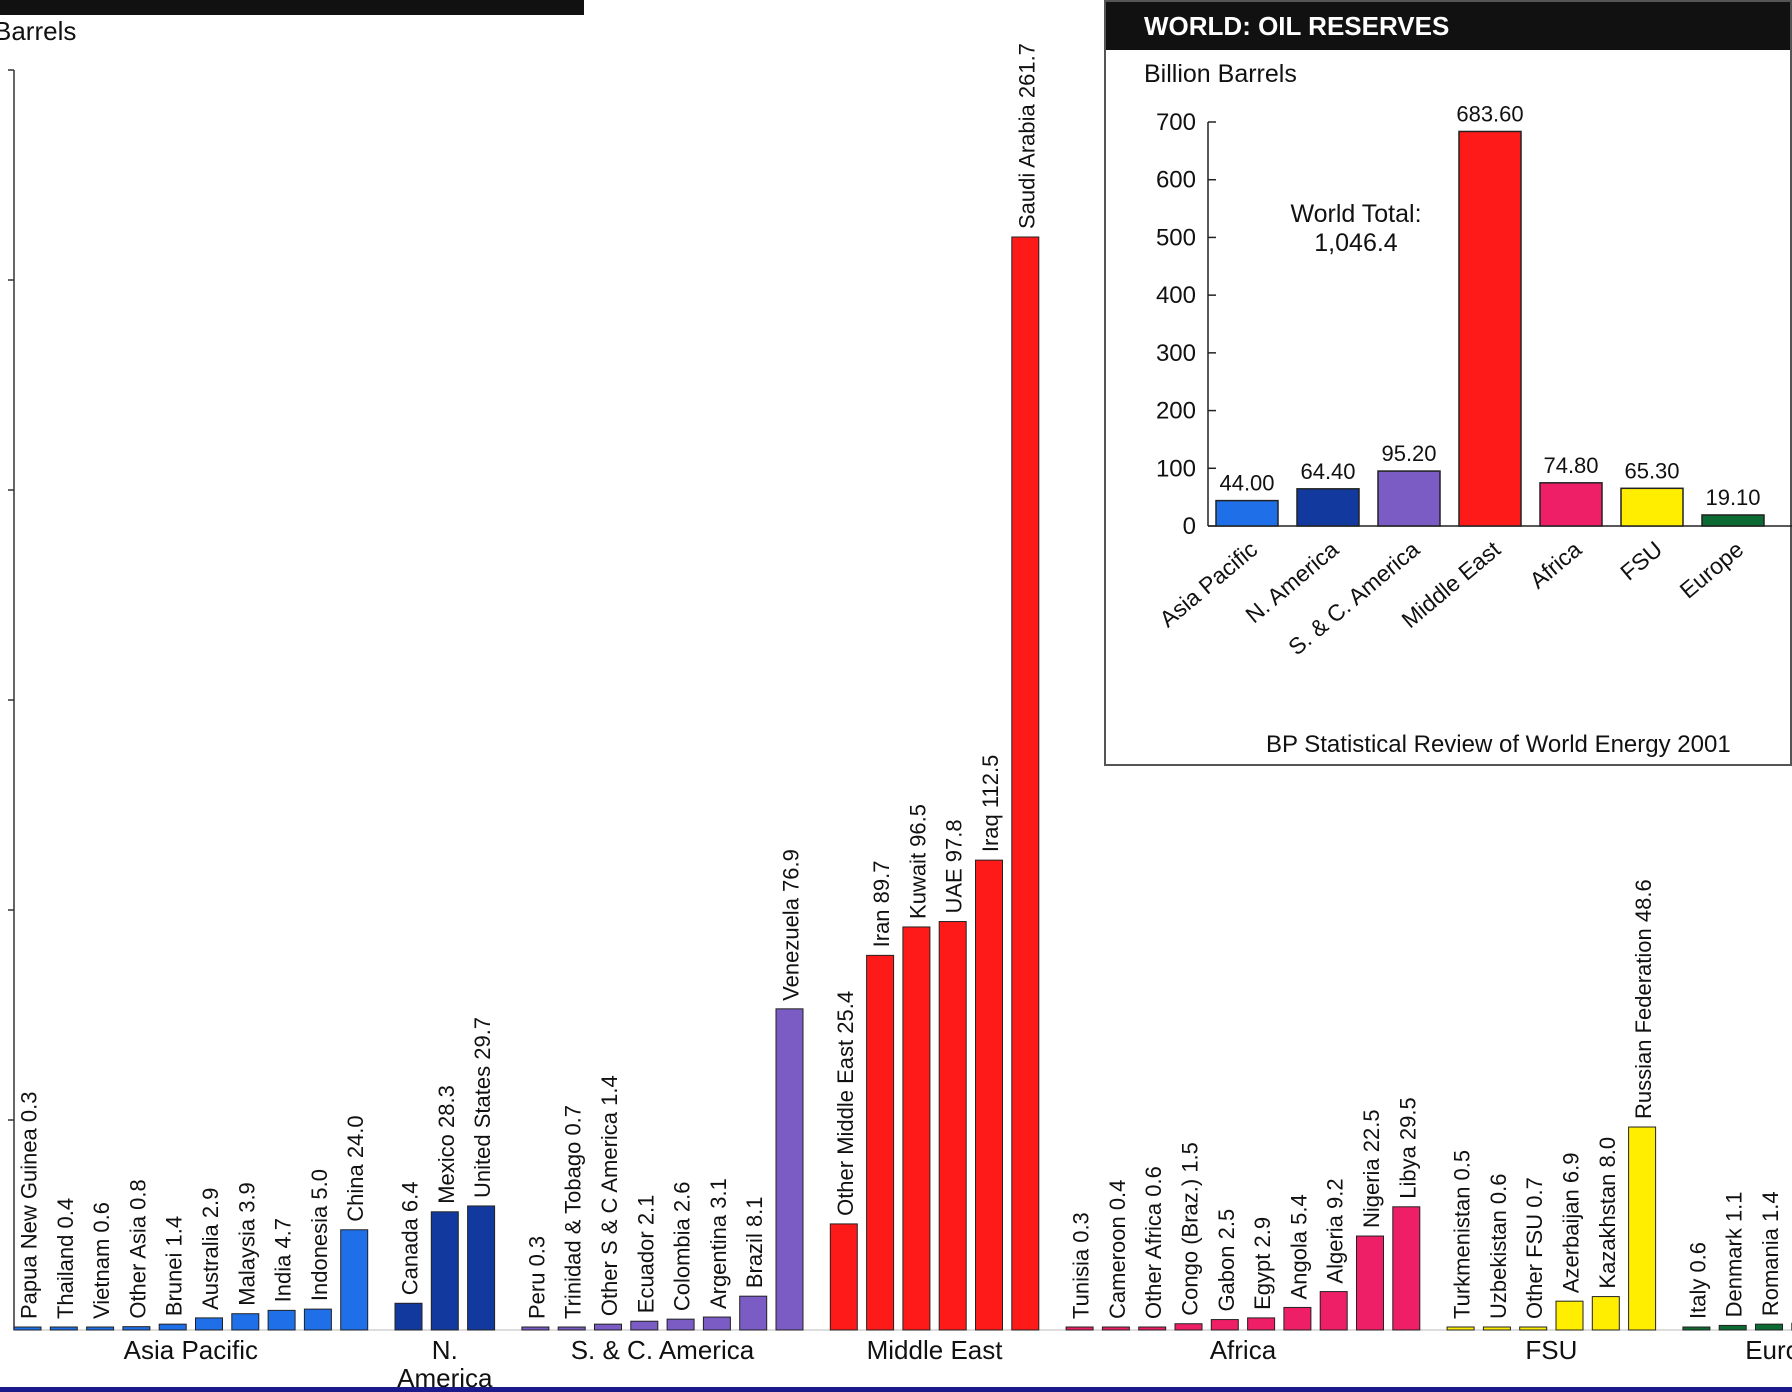 Image resolution: width=1792 pixels, height=1392 pixels. I want to click on inset-annotation: World Total:, so click(1355, 214).